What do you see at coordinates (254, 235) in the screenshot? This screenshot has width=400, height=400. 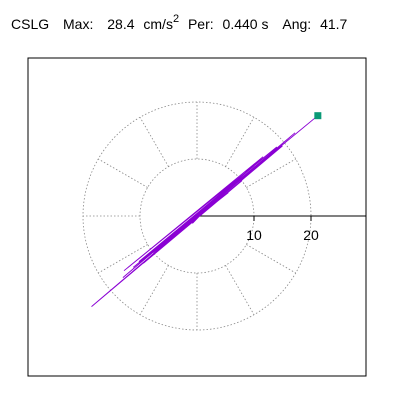 I see `tick-label-10: 10` at bounding box center [254, 235].